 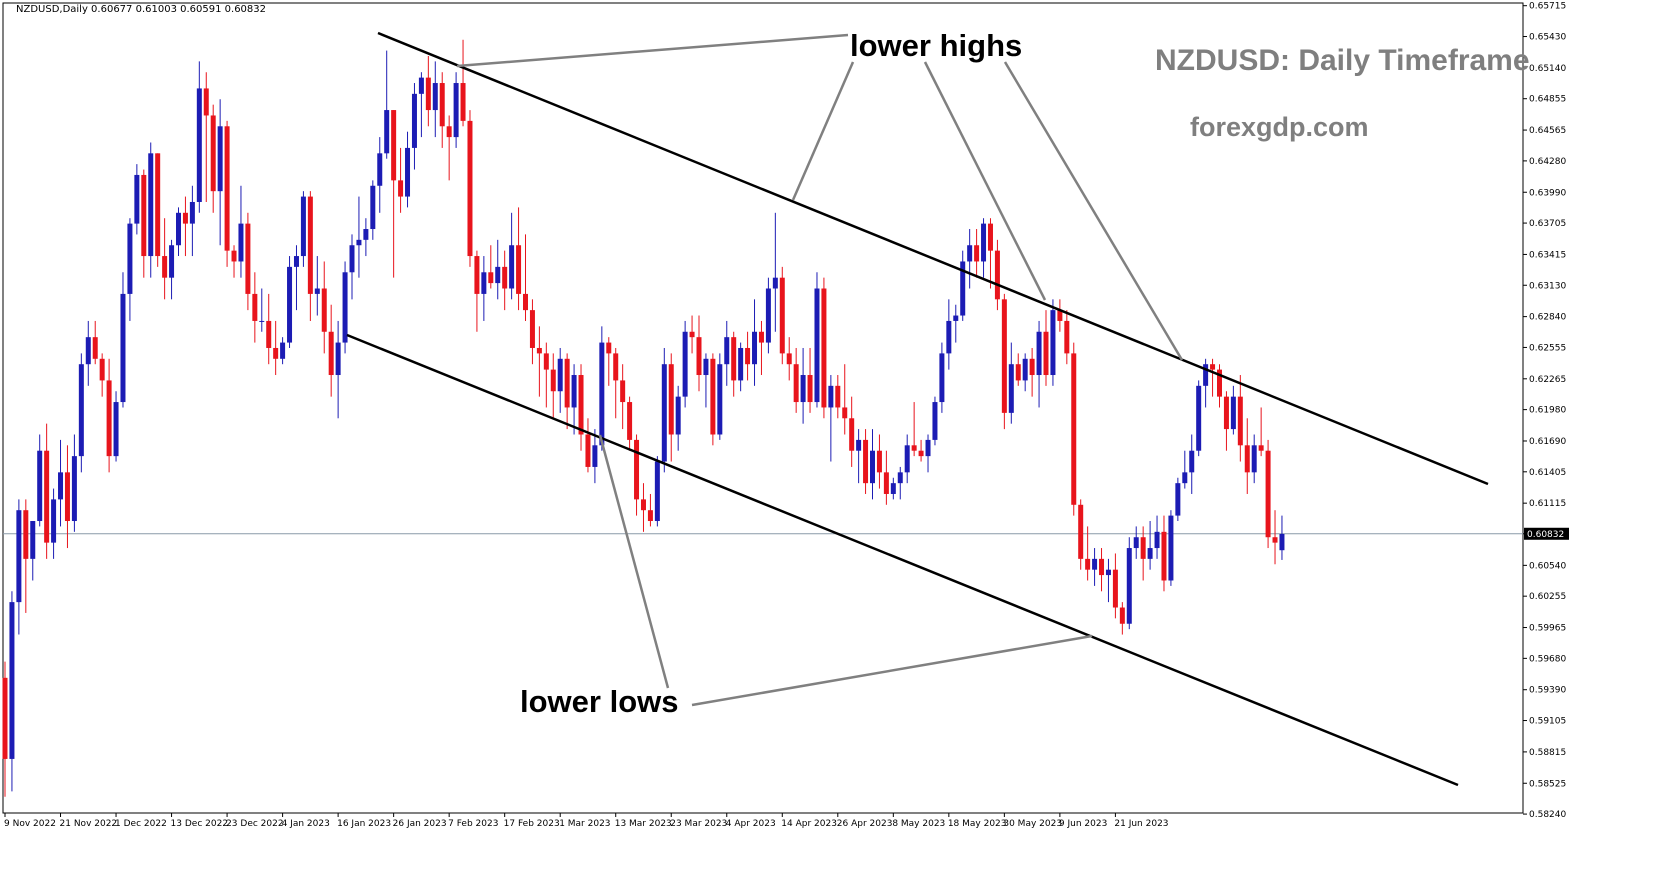 I want to click on x-tick-label: 1 Mar 2023, so click(x=584, y=824).